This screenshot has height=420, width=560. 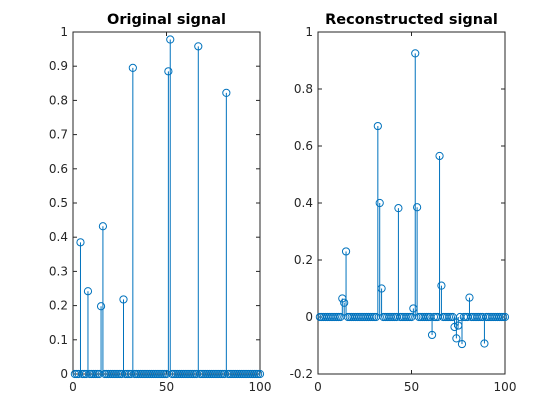 What do you see at coordinates (411, 20) in the screenshot?
I see `chart-title: Reconstructed signal` at bounding box center [411, 20].